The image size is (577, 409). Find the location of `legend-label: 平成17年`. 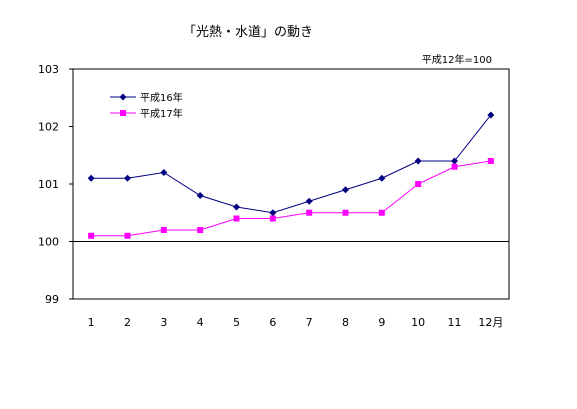

legend-label: 平成17年 is located at coordinates (161, 113).